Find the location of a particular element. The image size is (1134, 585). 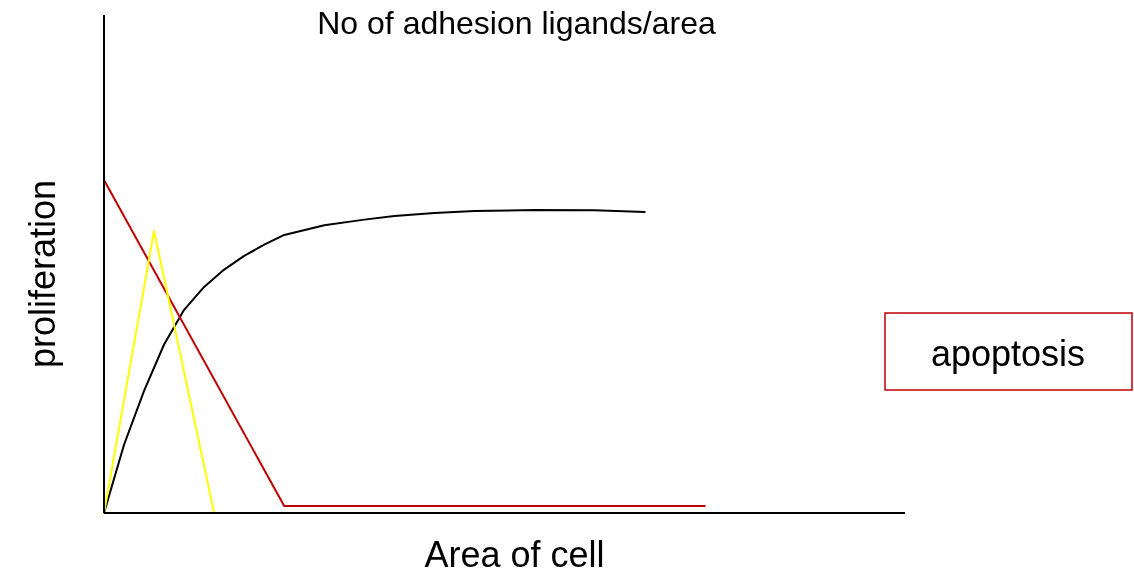

text: apoptosis is located at coordinates (1008, 353).